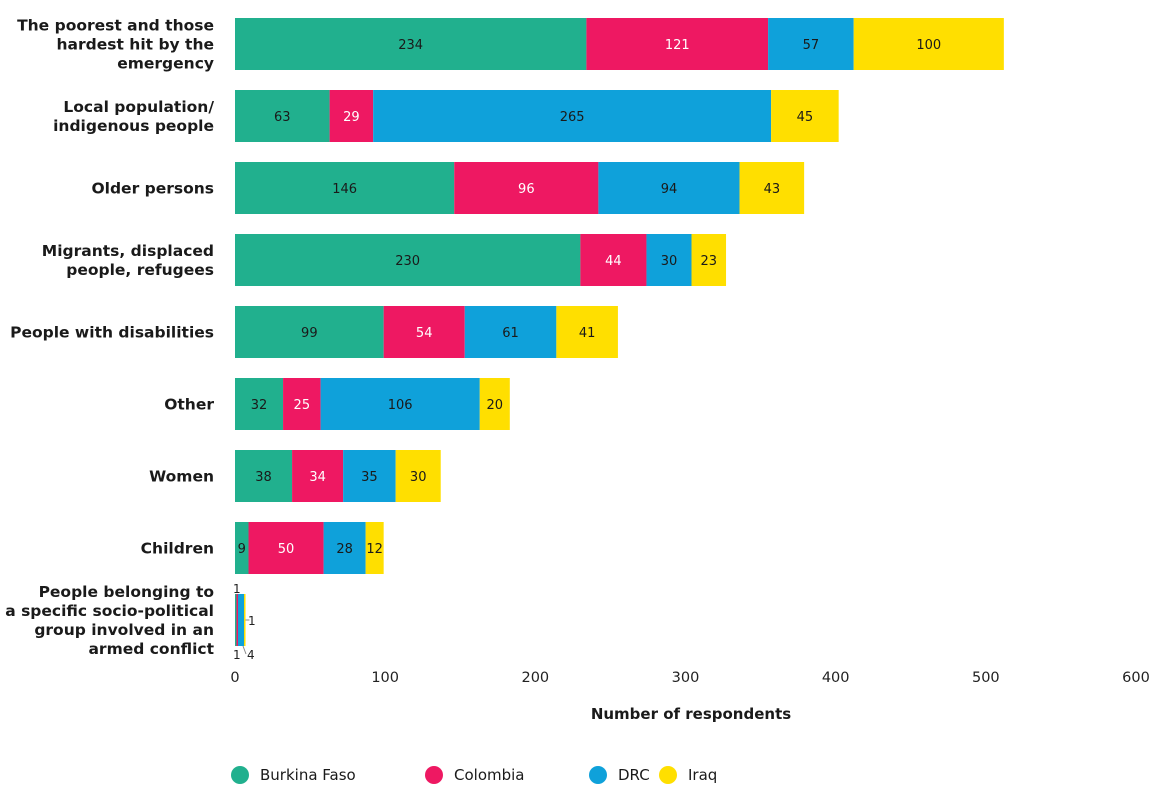 The height and width of the screenshot is (786, 1156). Describe the element at coordinates (165, 64) in the screenshot. I see `category-label-line: emergency` at that location.